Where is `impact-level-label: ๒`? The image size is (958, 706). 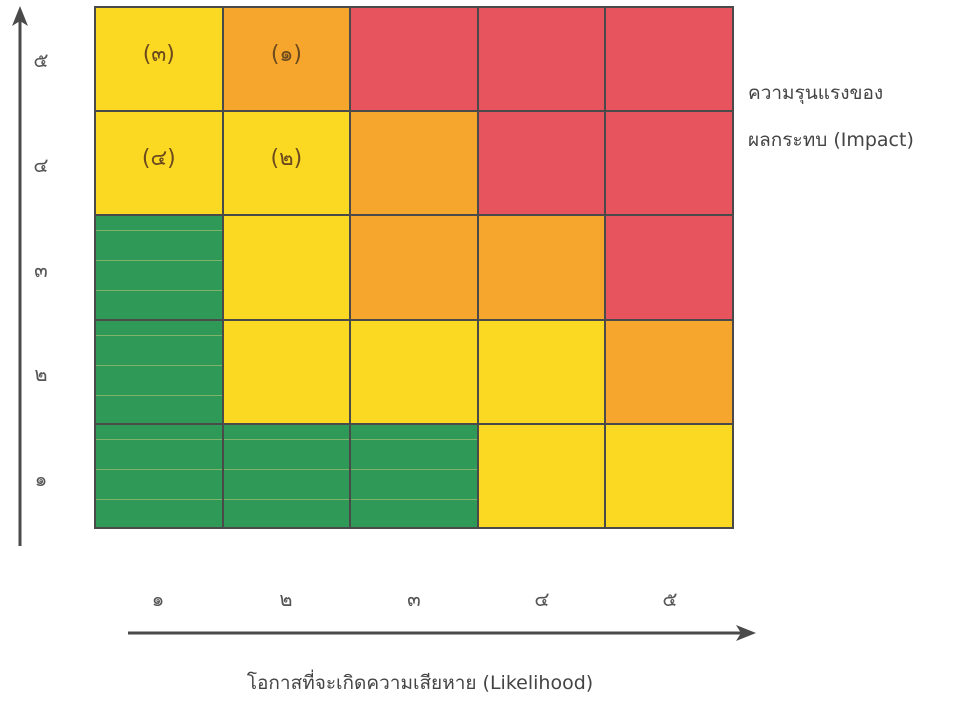
impact-level-label: ๒ is located at coordinates (41, 374).